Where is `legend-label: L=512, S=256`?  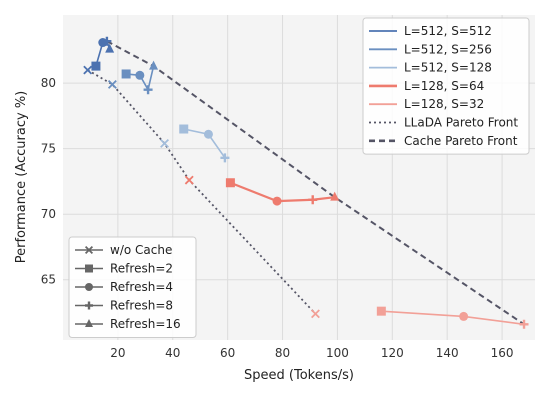
legend-label: L=512, S=256 is located at coordinates (448, 49).